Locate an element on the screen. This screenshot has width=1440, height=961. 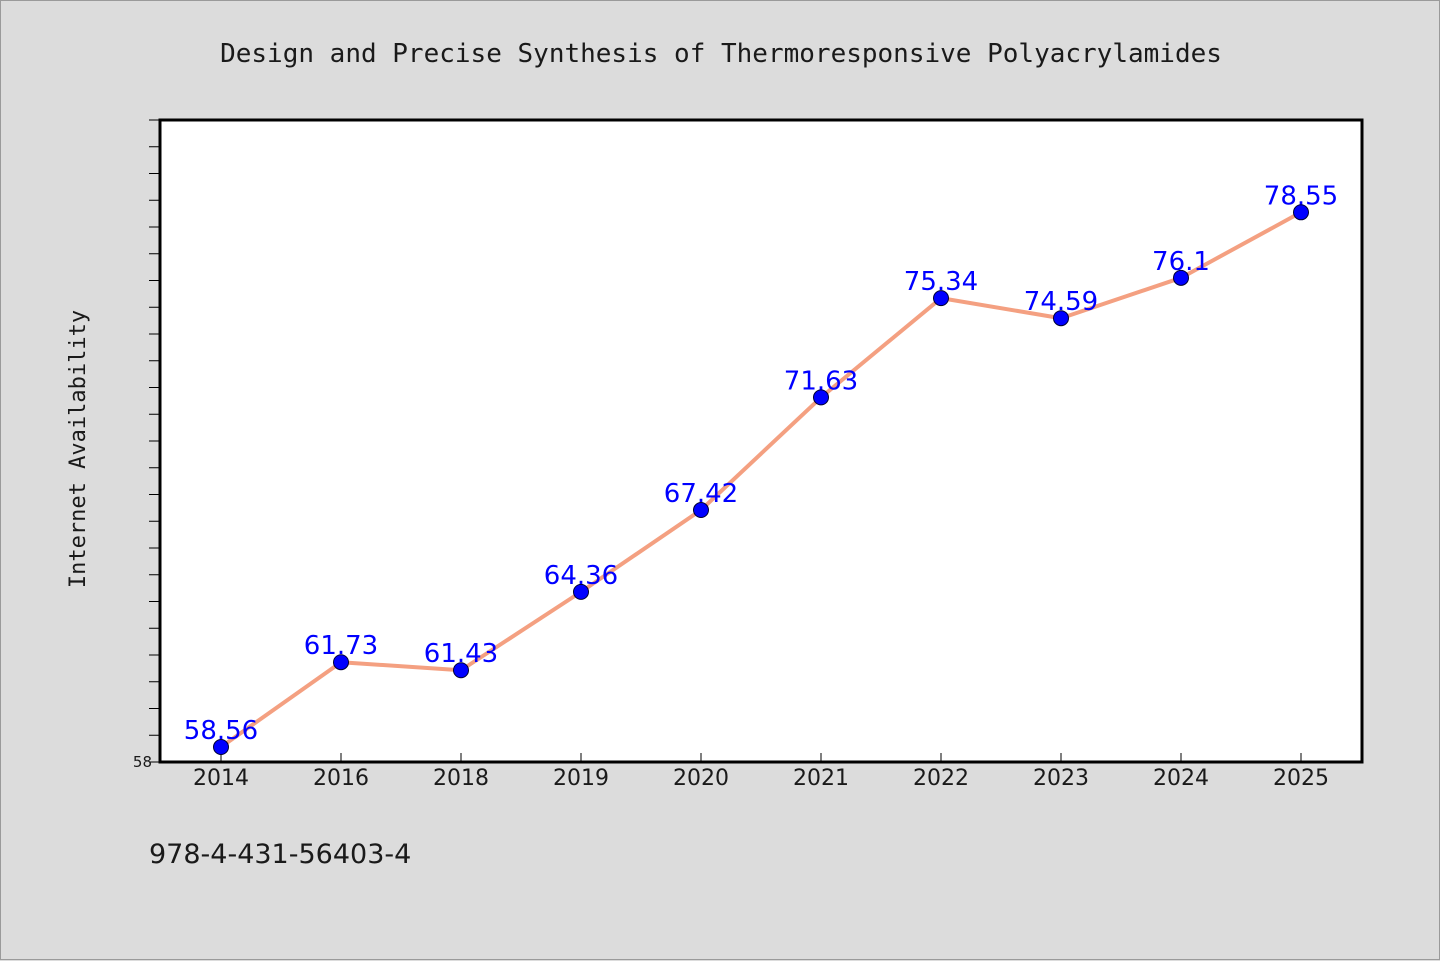
data-label: 71.63 is located at coordinates (821, 381).